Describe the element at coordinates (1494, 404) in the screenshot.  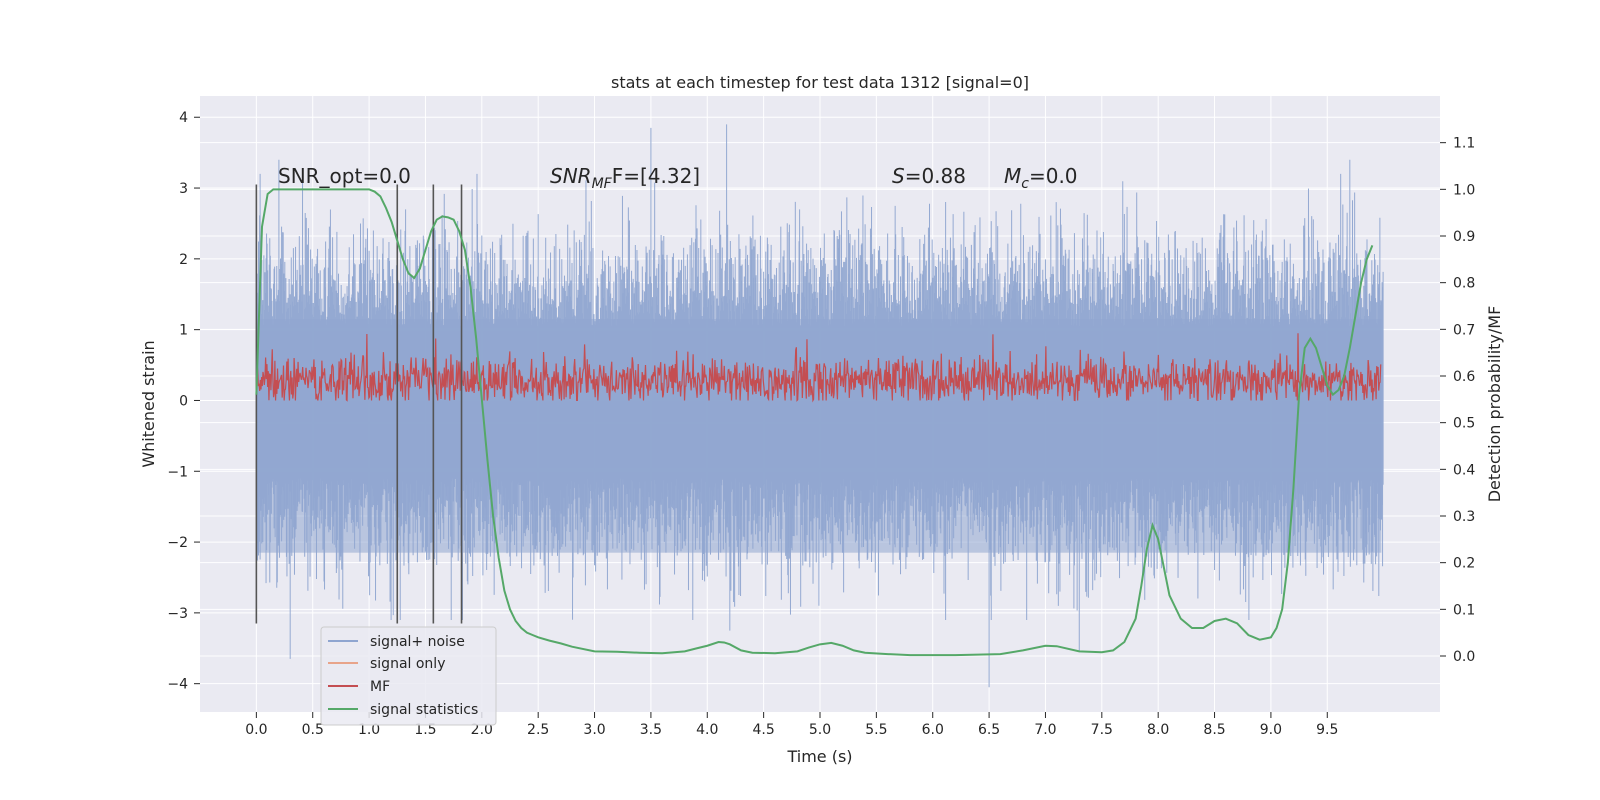
I see `y2-axis-label: Detection probability/MF` at that location.